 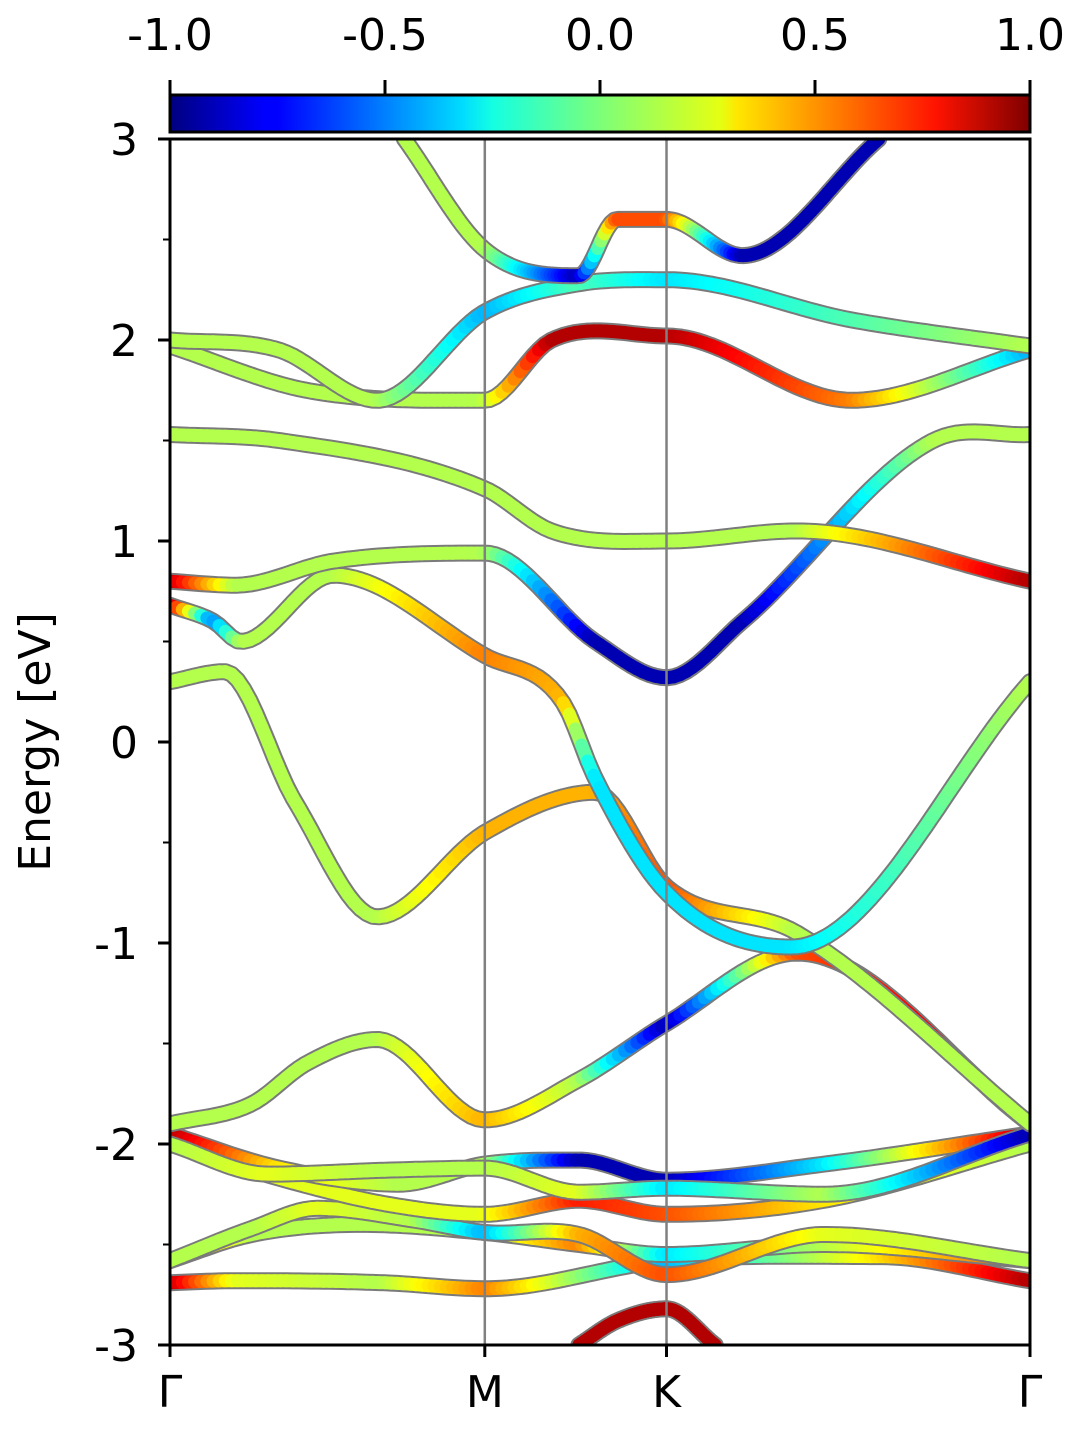 What do you see at coordinates (124, 743) in the screenshot?
I see `y-tick-label: 0` at bounding box center [124, 743].